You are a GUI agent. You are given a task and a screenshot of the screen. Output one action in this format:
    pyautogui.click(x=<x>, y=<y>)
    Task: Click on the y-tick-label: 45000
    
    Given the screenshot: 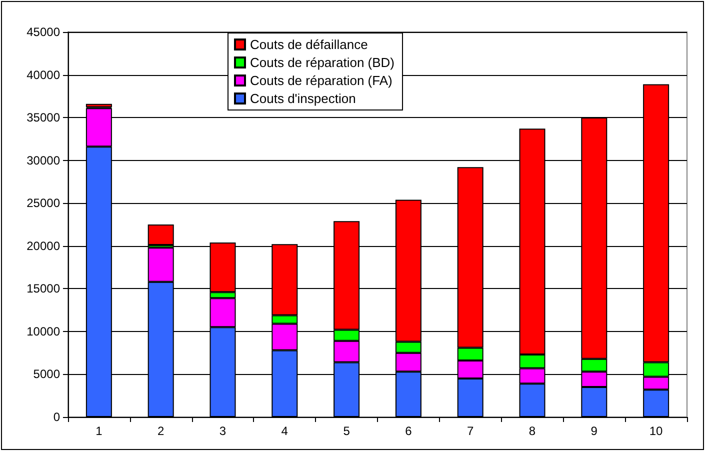 What is the action you would take?
    pyautogui.click(x=43, y=32)
    